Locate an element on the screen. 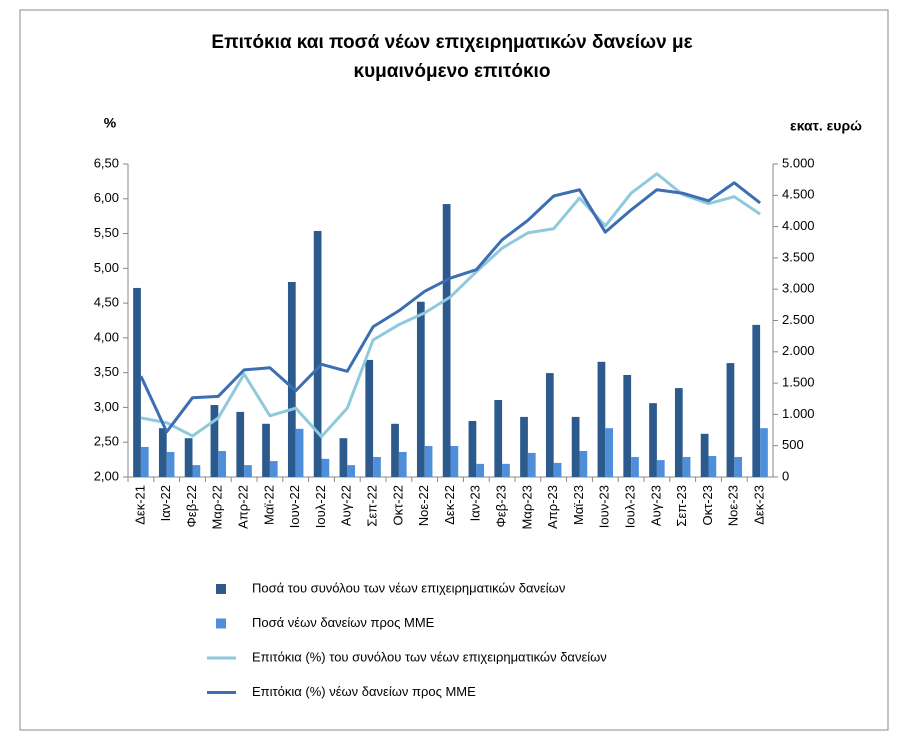 The image size is (908, 742). y-tick-label: 4,00 is located at coordinates (106, 336).